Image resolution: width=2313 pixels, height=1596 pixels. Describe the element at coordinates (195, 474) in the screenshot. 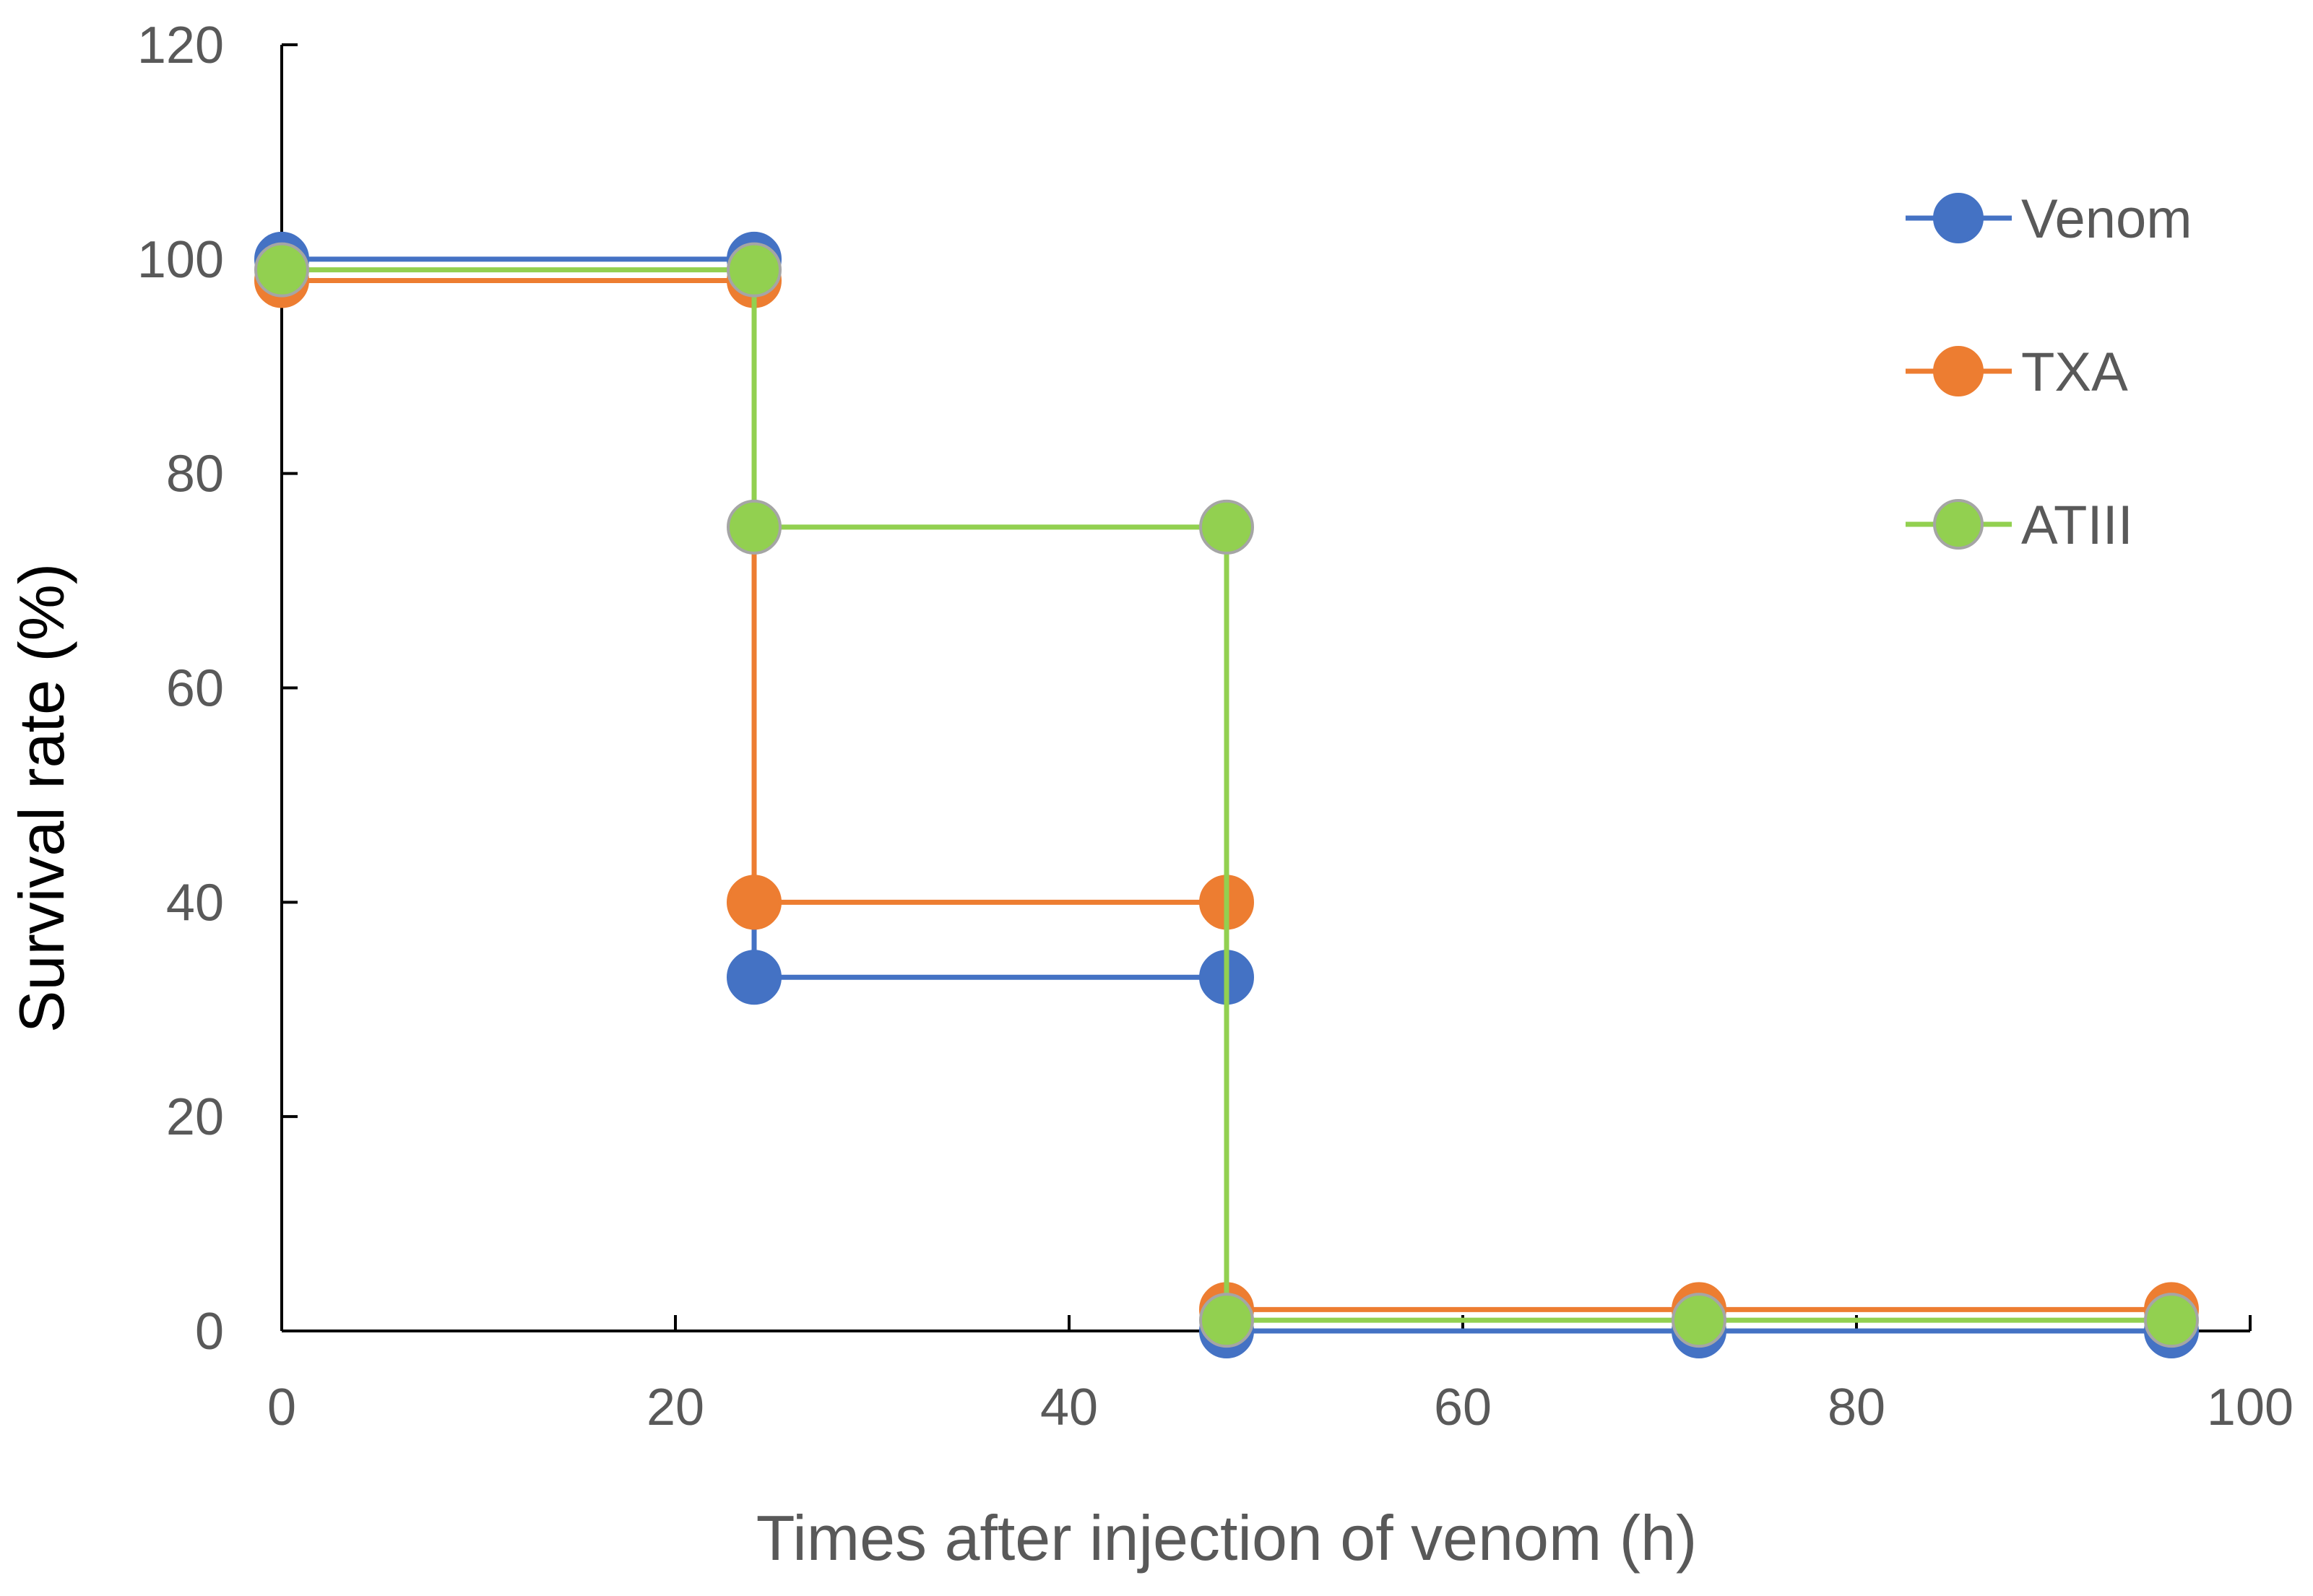

I see `y-tick-label: 80` at that location.